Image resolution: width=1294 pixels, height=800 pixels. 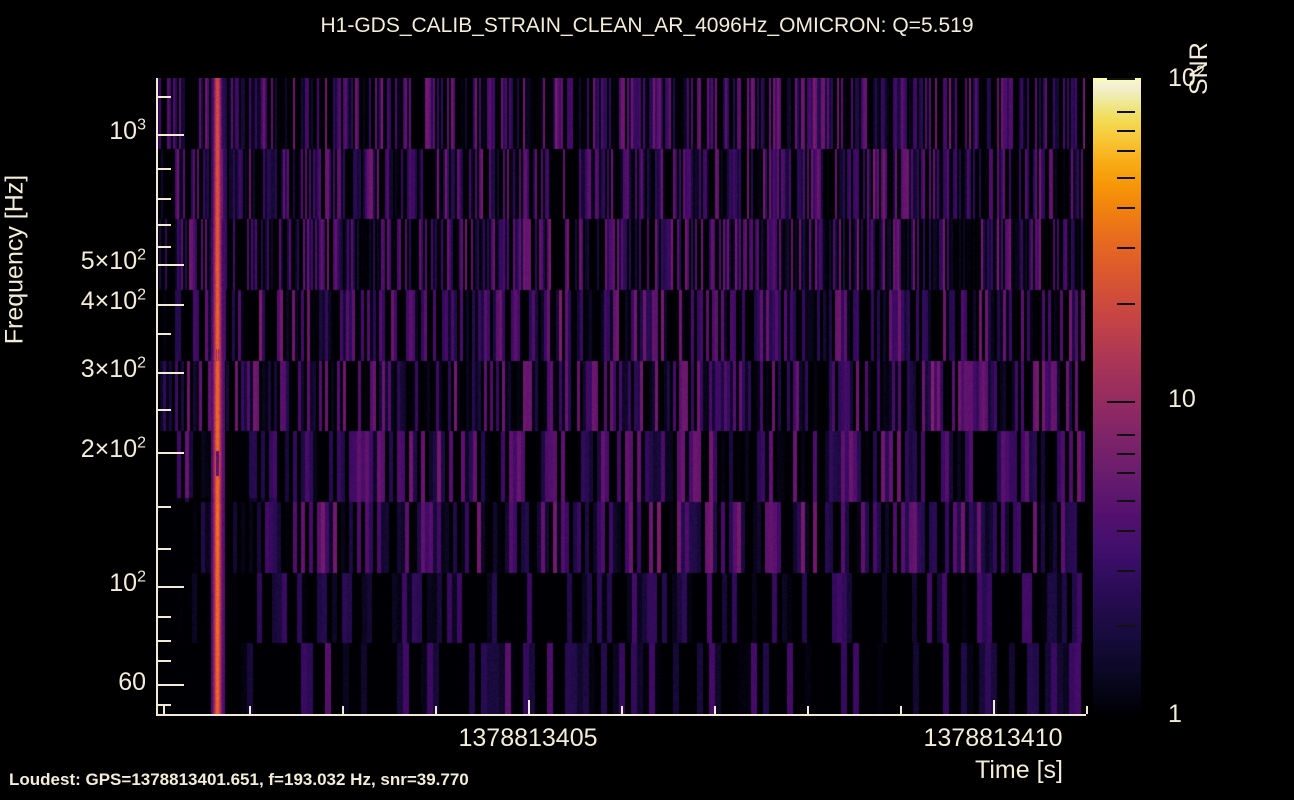 I want to click on colorbar, so click(x=1117, y=396).